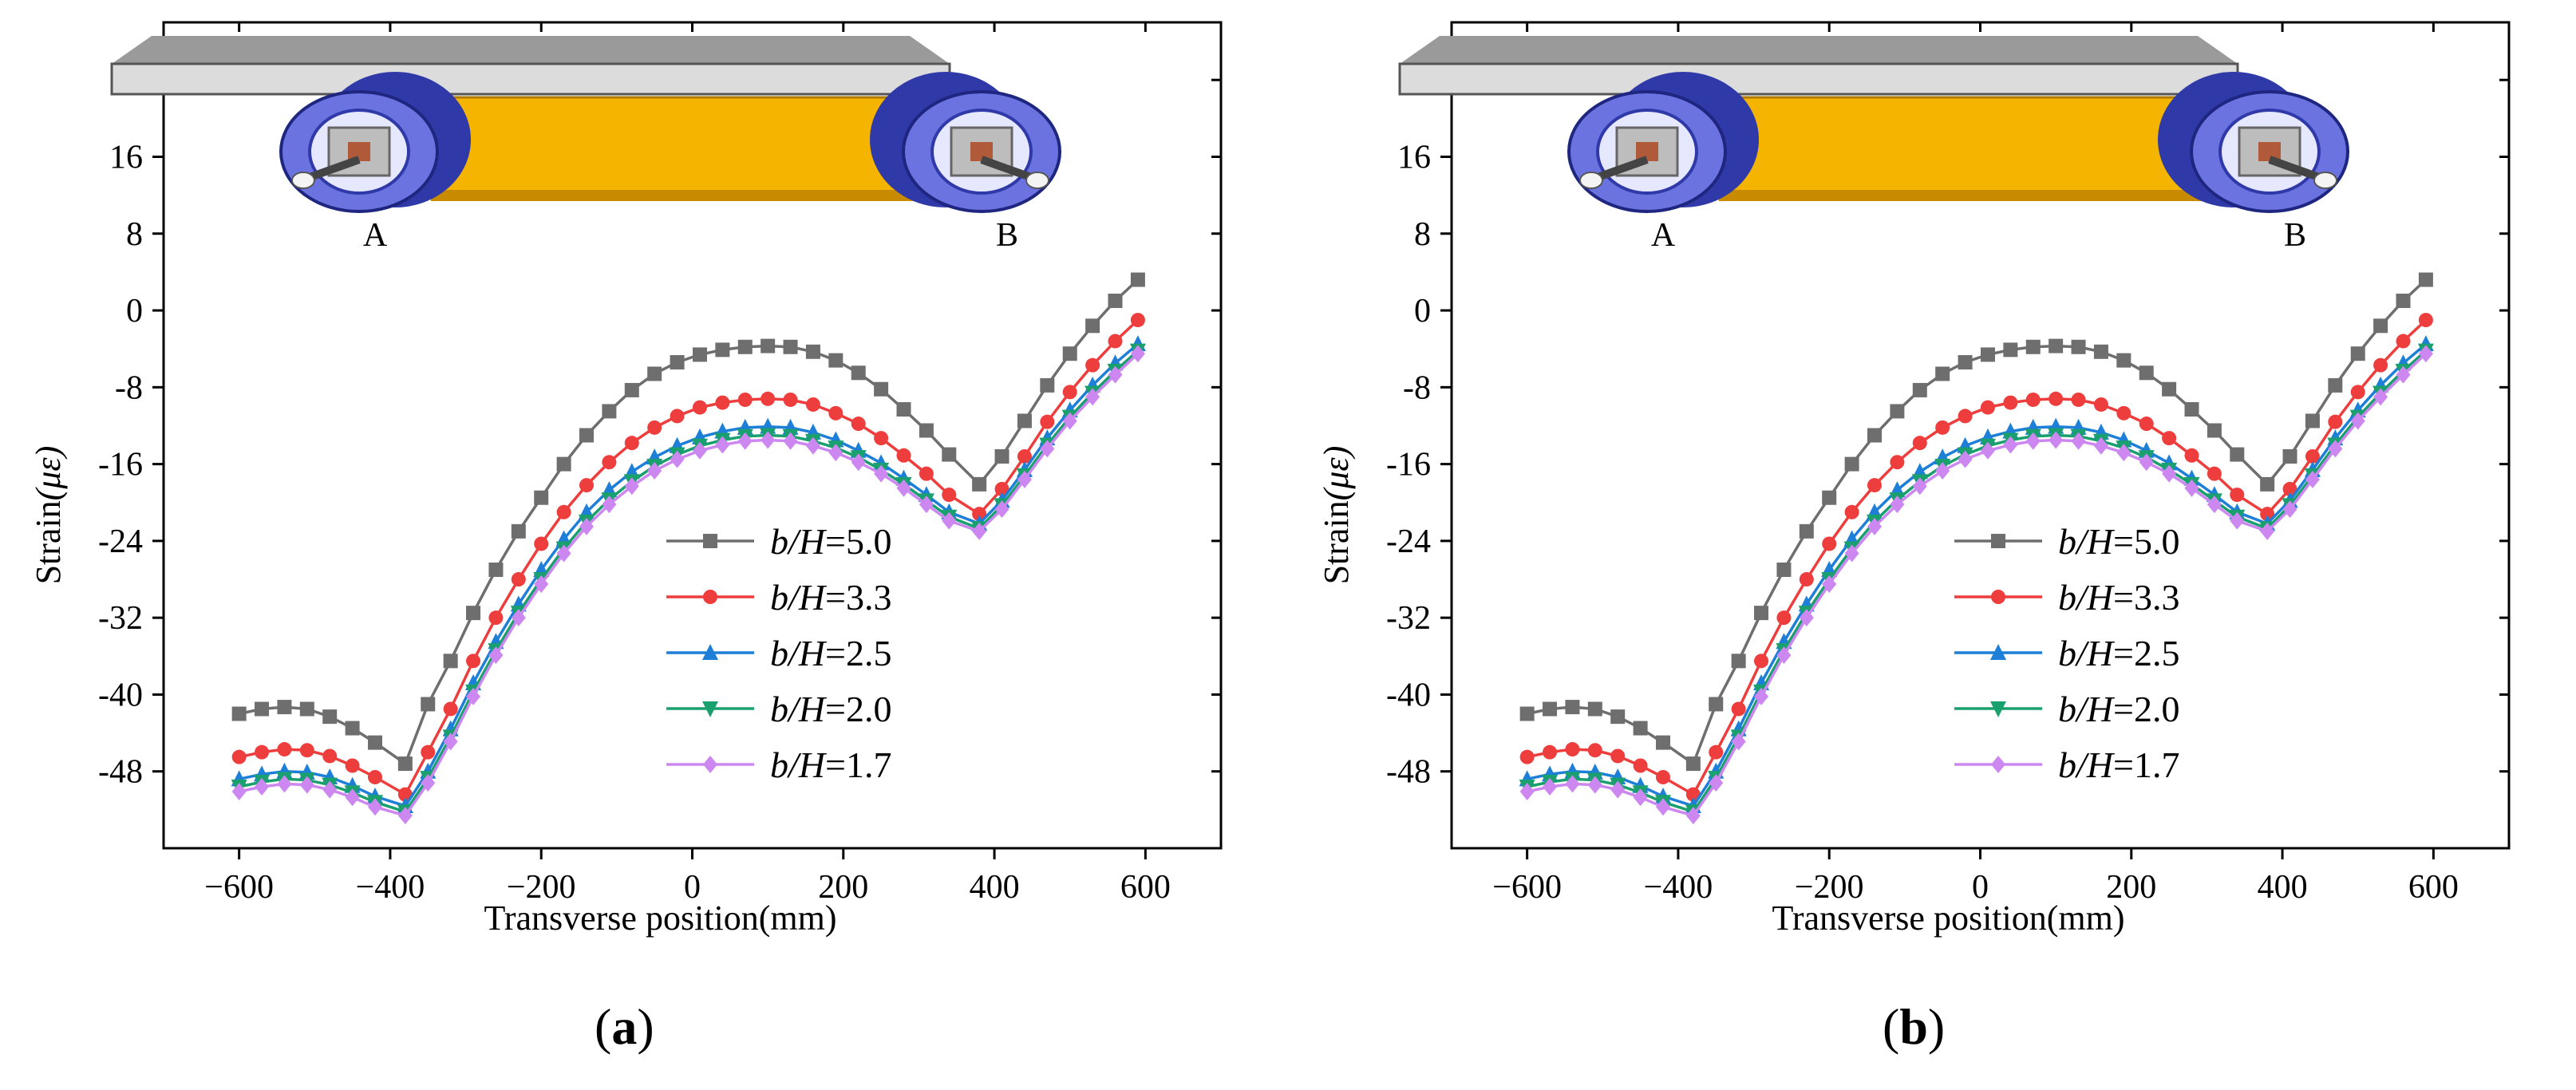 This screenshot has width=2576, height=1090. What do you see at coordinates (134, 311) in the screenshot?
I see `y-tick-label: 0` at bounding box center [134, 311].